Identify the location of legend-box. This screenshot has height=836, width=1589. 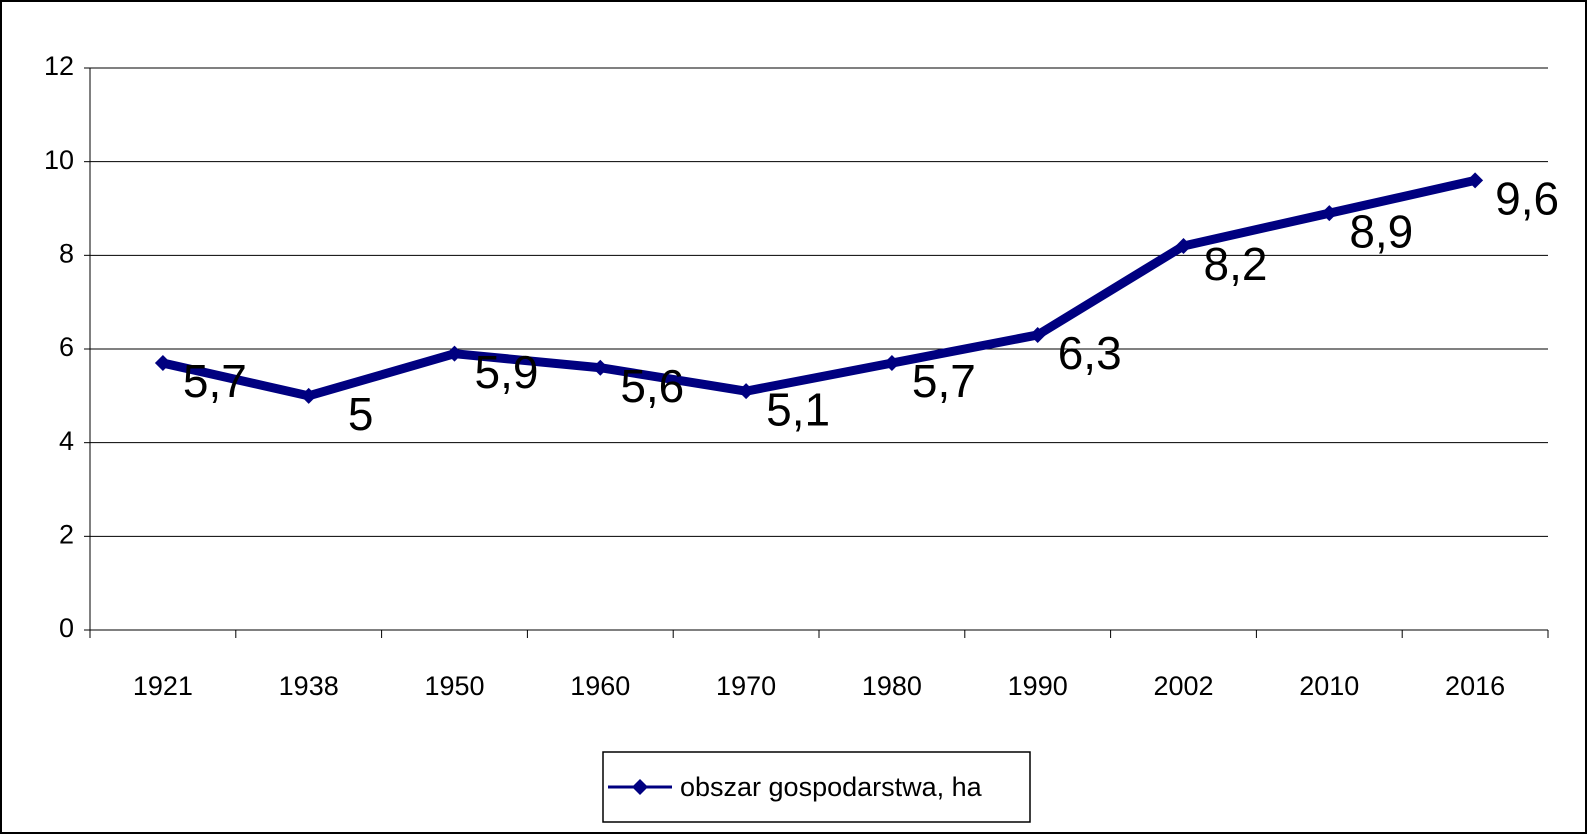
(816, 787).